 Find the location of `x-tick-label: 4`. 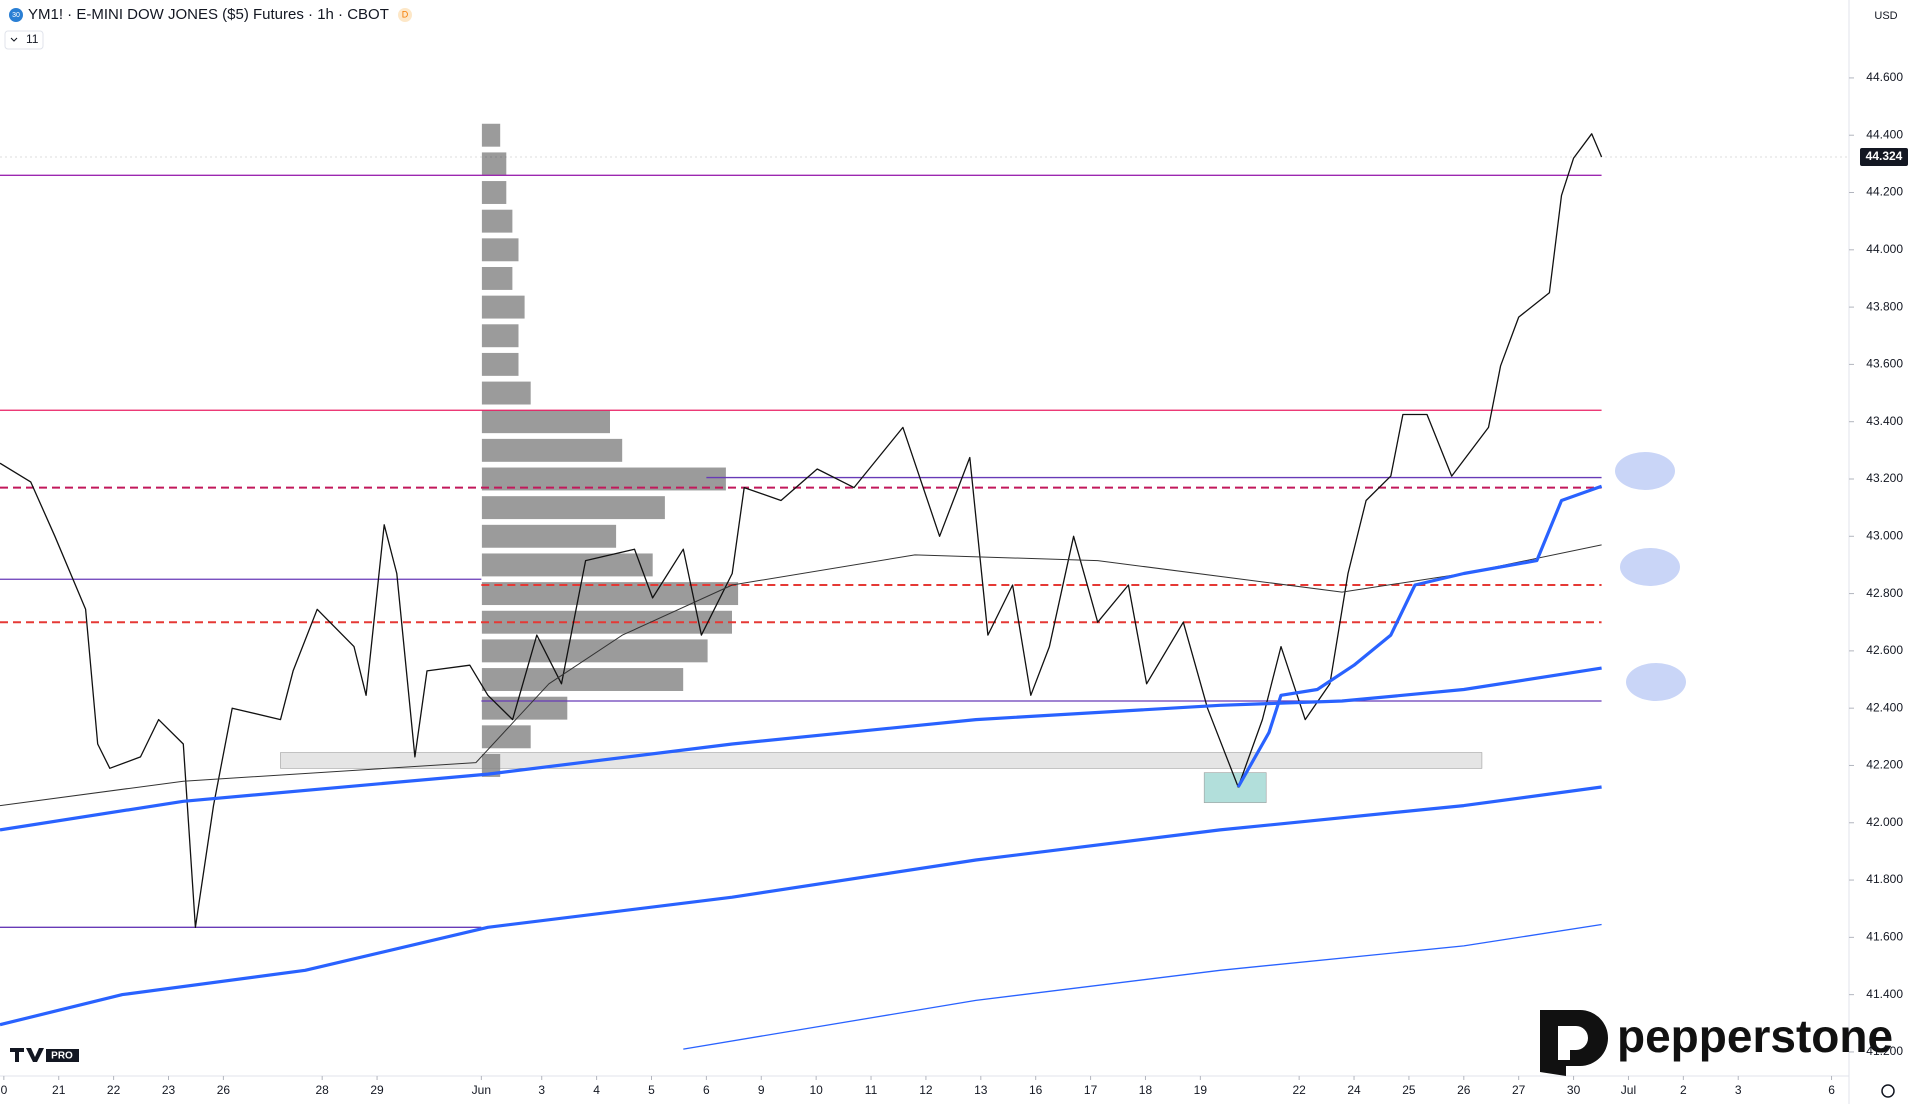

x-tick-label: 4 is located at coordinates (596, 1090).